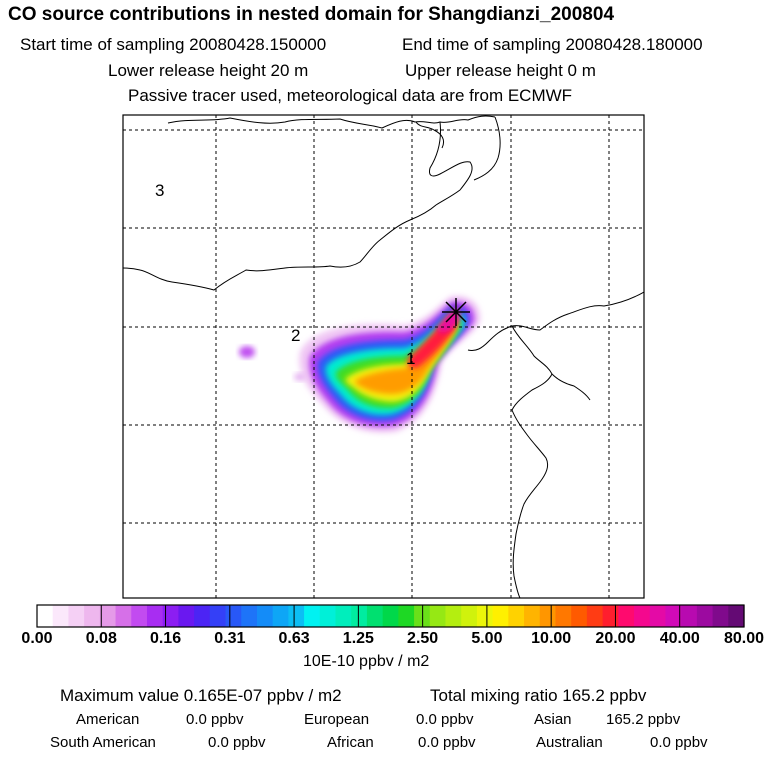 The image size is (768, 768). What do you see at coordinates (295, 335) in the screenshot?
I see `region-label-2: 2` at bounding box center [295, 335].